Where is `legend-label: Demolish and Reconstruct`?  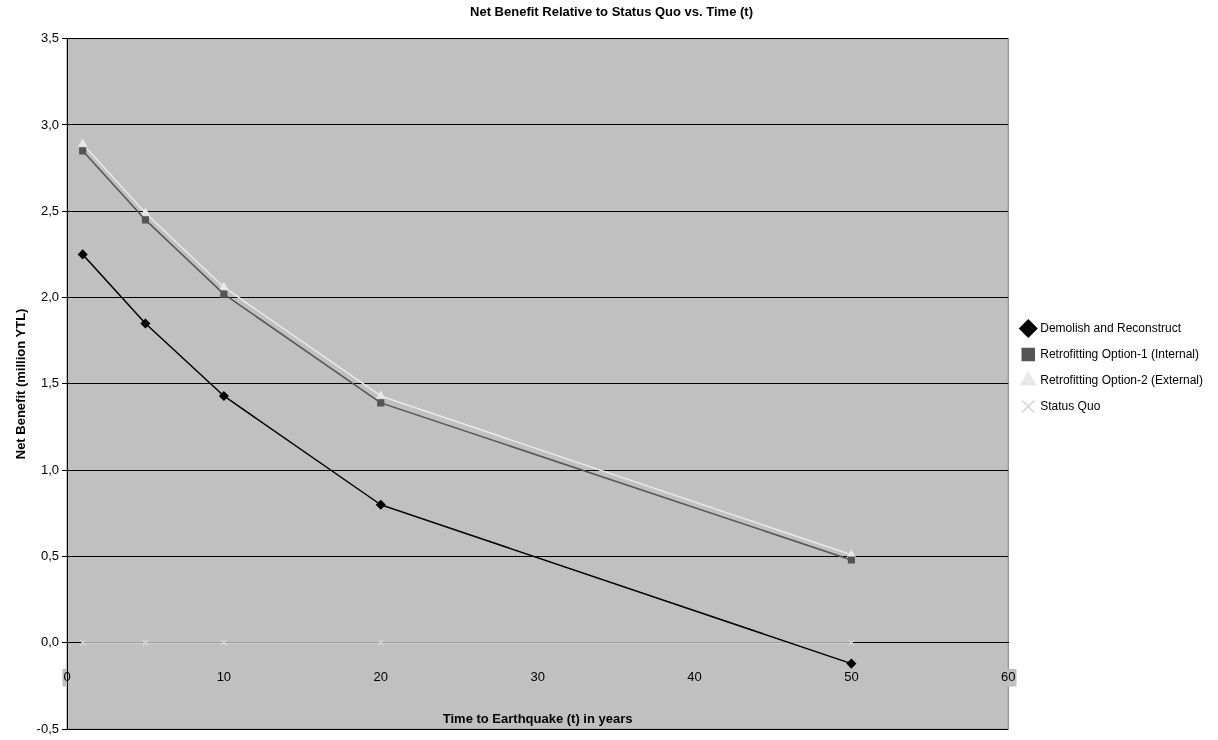
legend-label: Demolish and Reconstruct is located at coordinates (1111, 327).